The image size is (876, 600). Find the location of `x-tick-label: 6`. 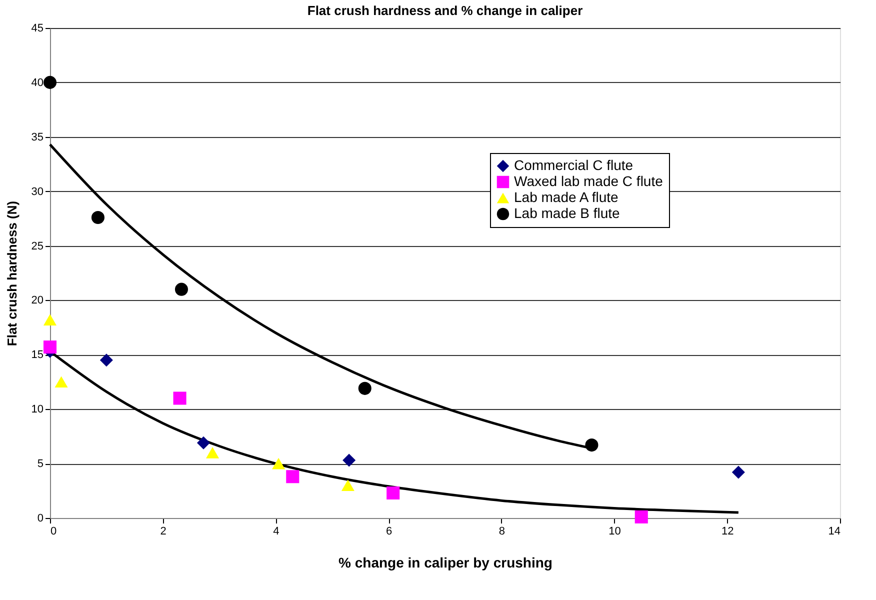

x-tick-label: 6 is located at coordinates (389, 532).